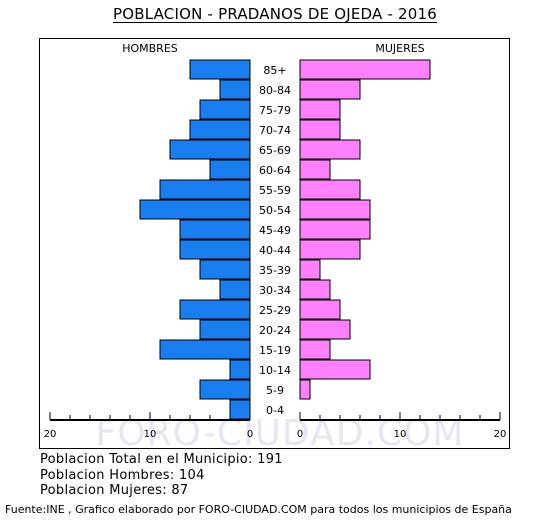  Describe the element at coordinates (275, 390) in the screenshot. I see `age-label-5-9: 5-9` at that location.